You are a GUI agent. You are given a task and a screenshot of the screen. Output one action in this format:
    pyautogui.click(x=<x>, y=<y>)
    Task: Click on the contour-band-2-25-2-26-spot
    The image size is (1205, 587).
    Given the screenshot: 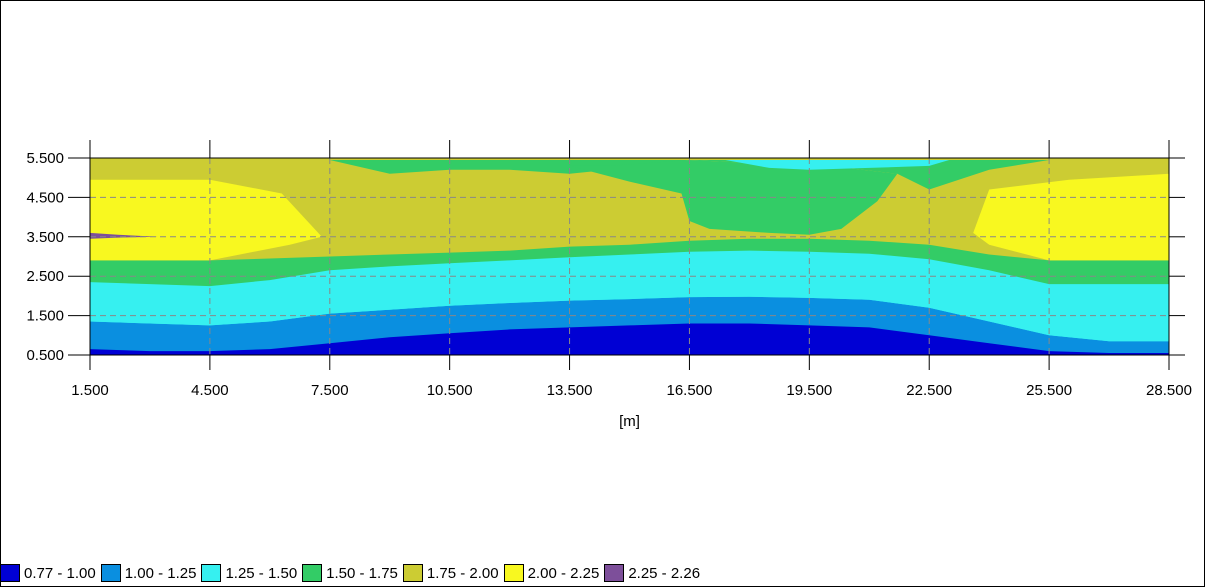 What is the action you would take?
    pyautogui.click(x=124, y=235)
    